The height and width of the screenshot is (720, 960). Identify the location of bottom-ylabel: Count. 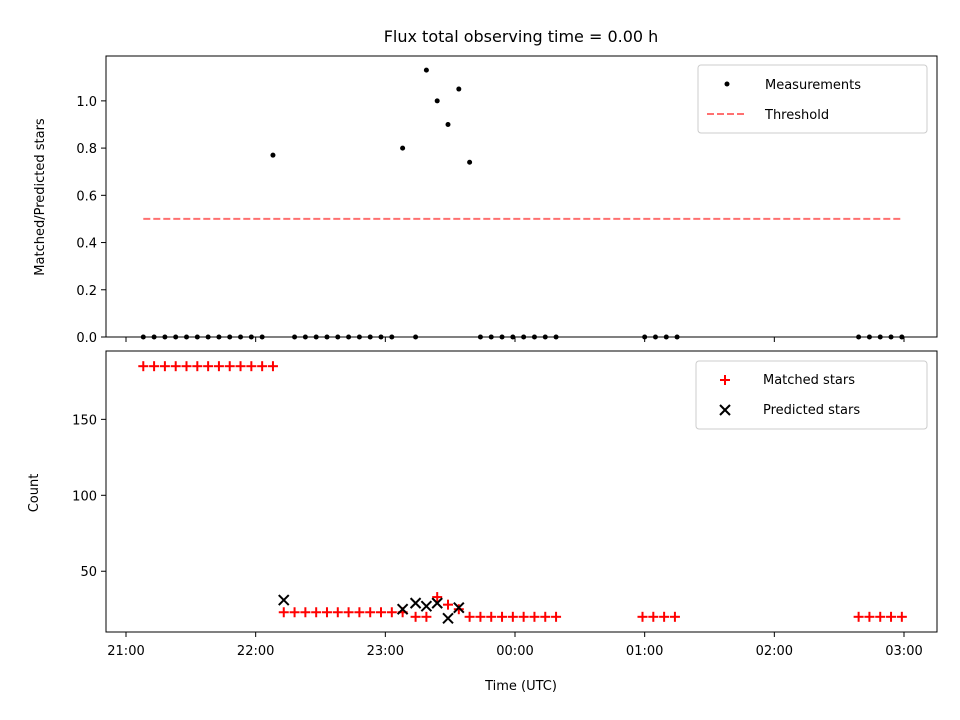
(34, 493).